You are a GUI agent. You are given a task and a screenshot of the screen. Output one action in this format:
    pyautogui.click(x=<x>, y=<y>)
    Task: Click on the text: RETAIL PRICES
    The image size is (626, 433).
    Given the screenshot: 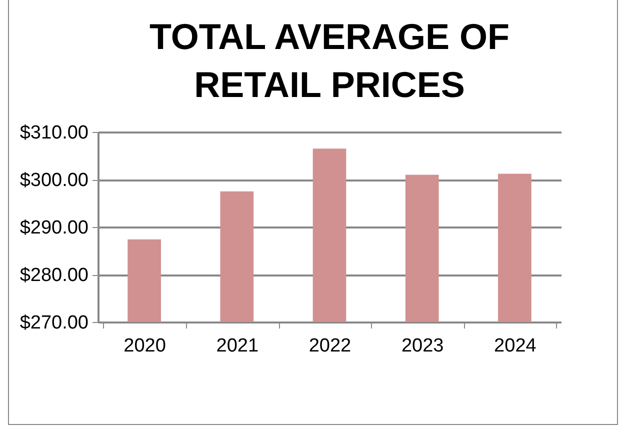 What is the action you would take?
    pyautogui.click(x=329, y=84)
    